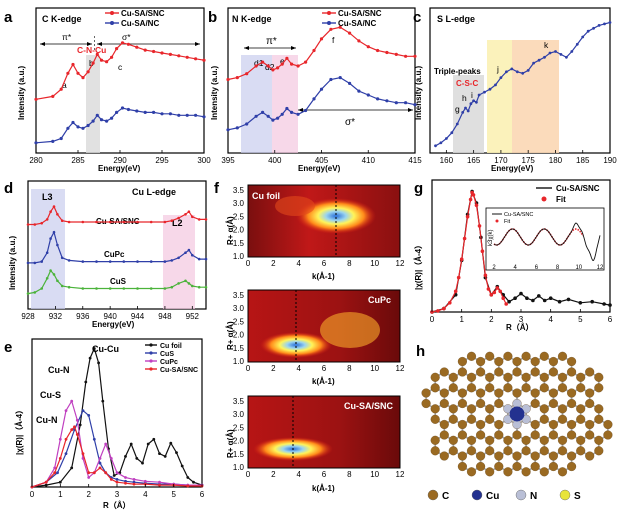 This screenshot has width=619, height=514. What do you see at coordinates (521, 319) in the screenshot?
I see `x-tick-label-plot-g: 3` at bounding box center [521, 319].